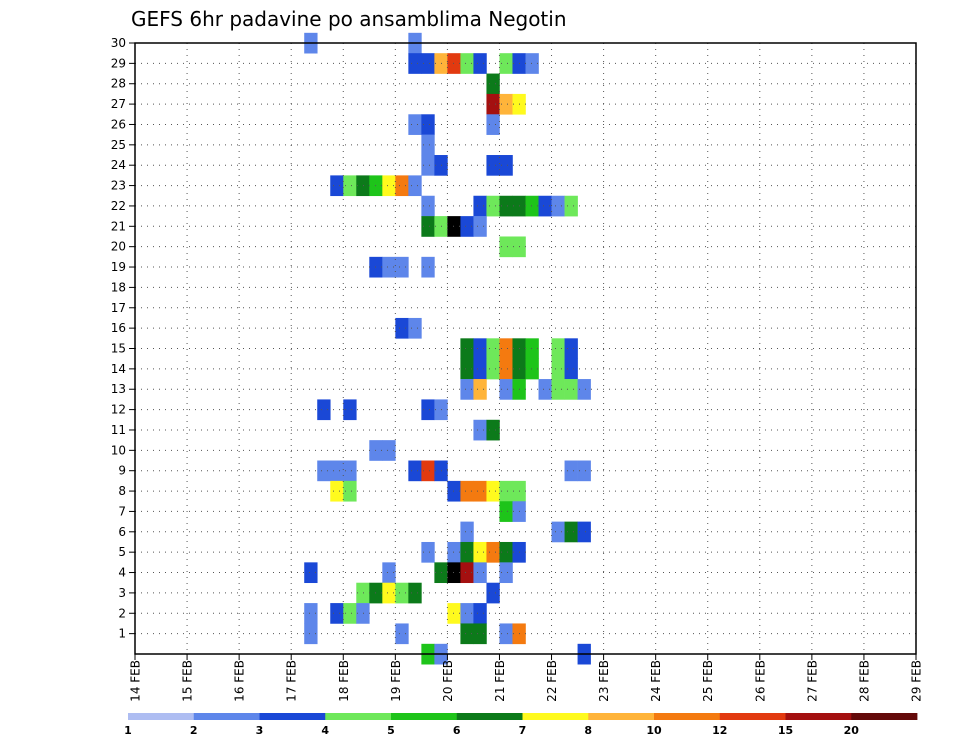 The height and width of the screenshot is (742, 960). Describe the element at coordinates (260, 730) in the screenshot. I see `colorbar-label: 3` at that location.